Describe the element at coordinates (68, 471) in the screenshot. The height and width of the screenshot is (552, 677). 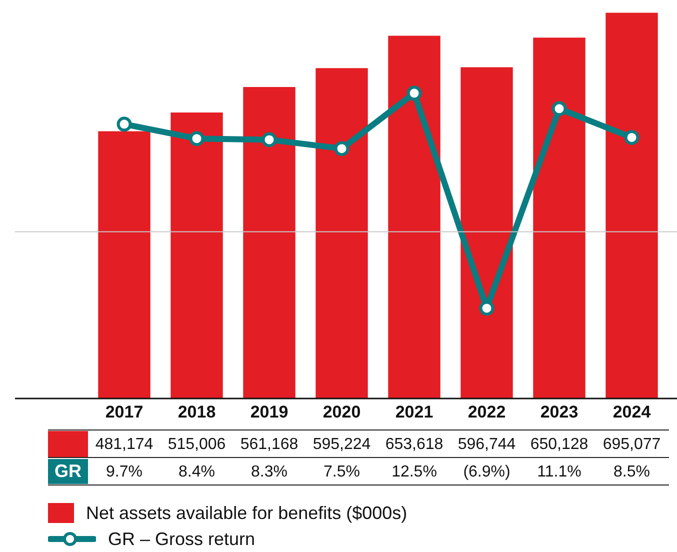
I see `key-label-box: GR` at that location.